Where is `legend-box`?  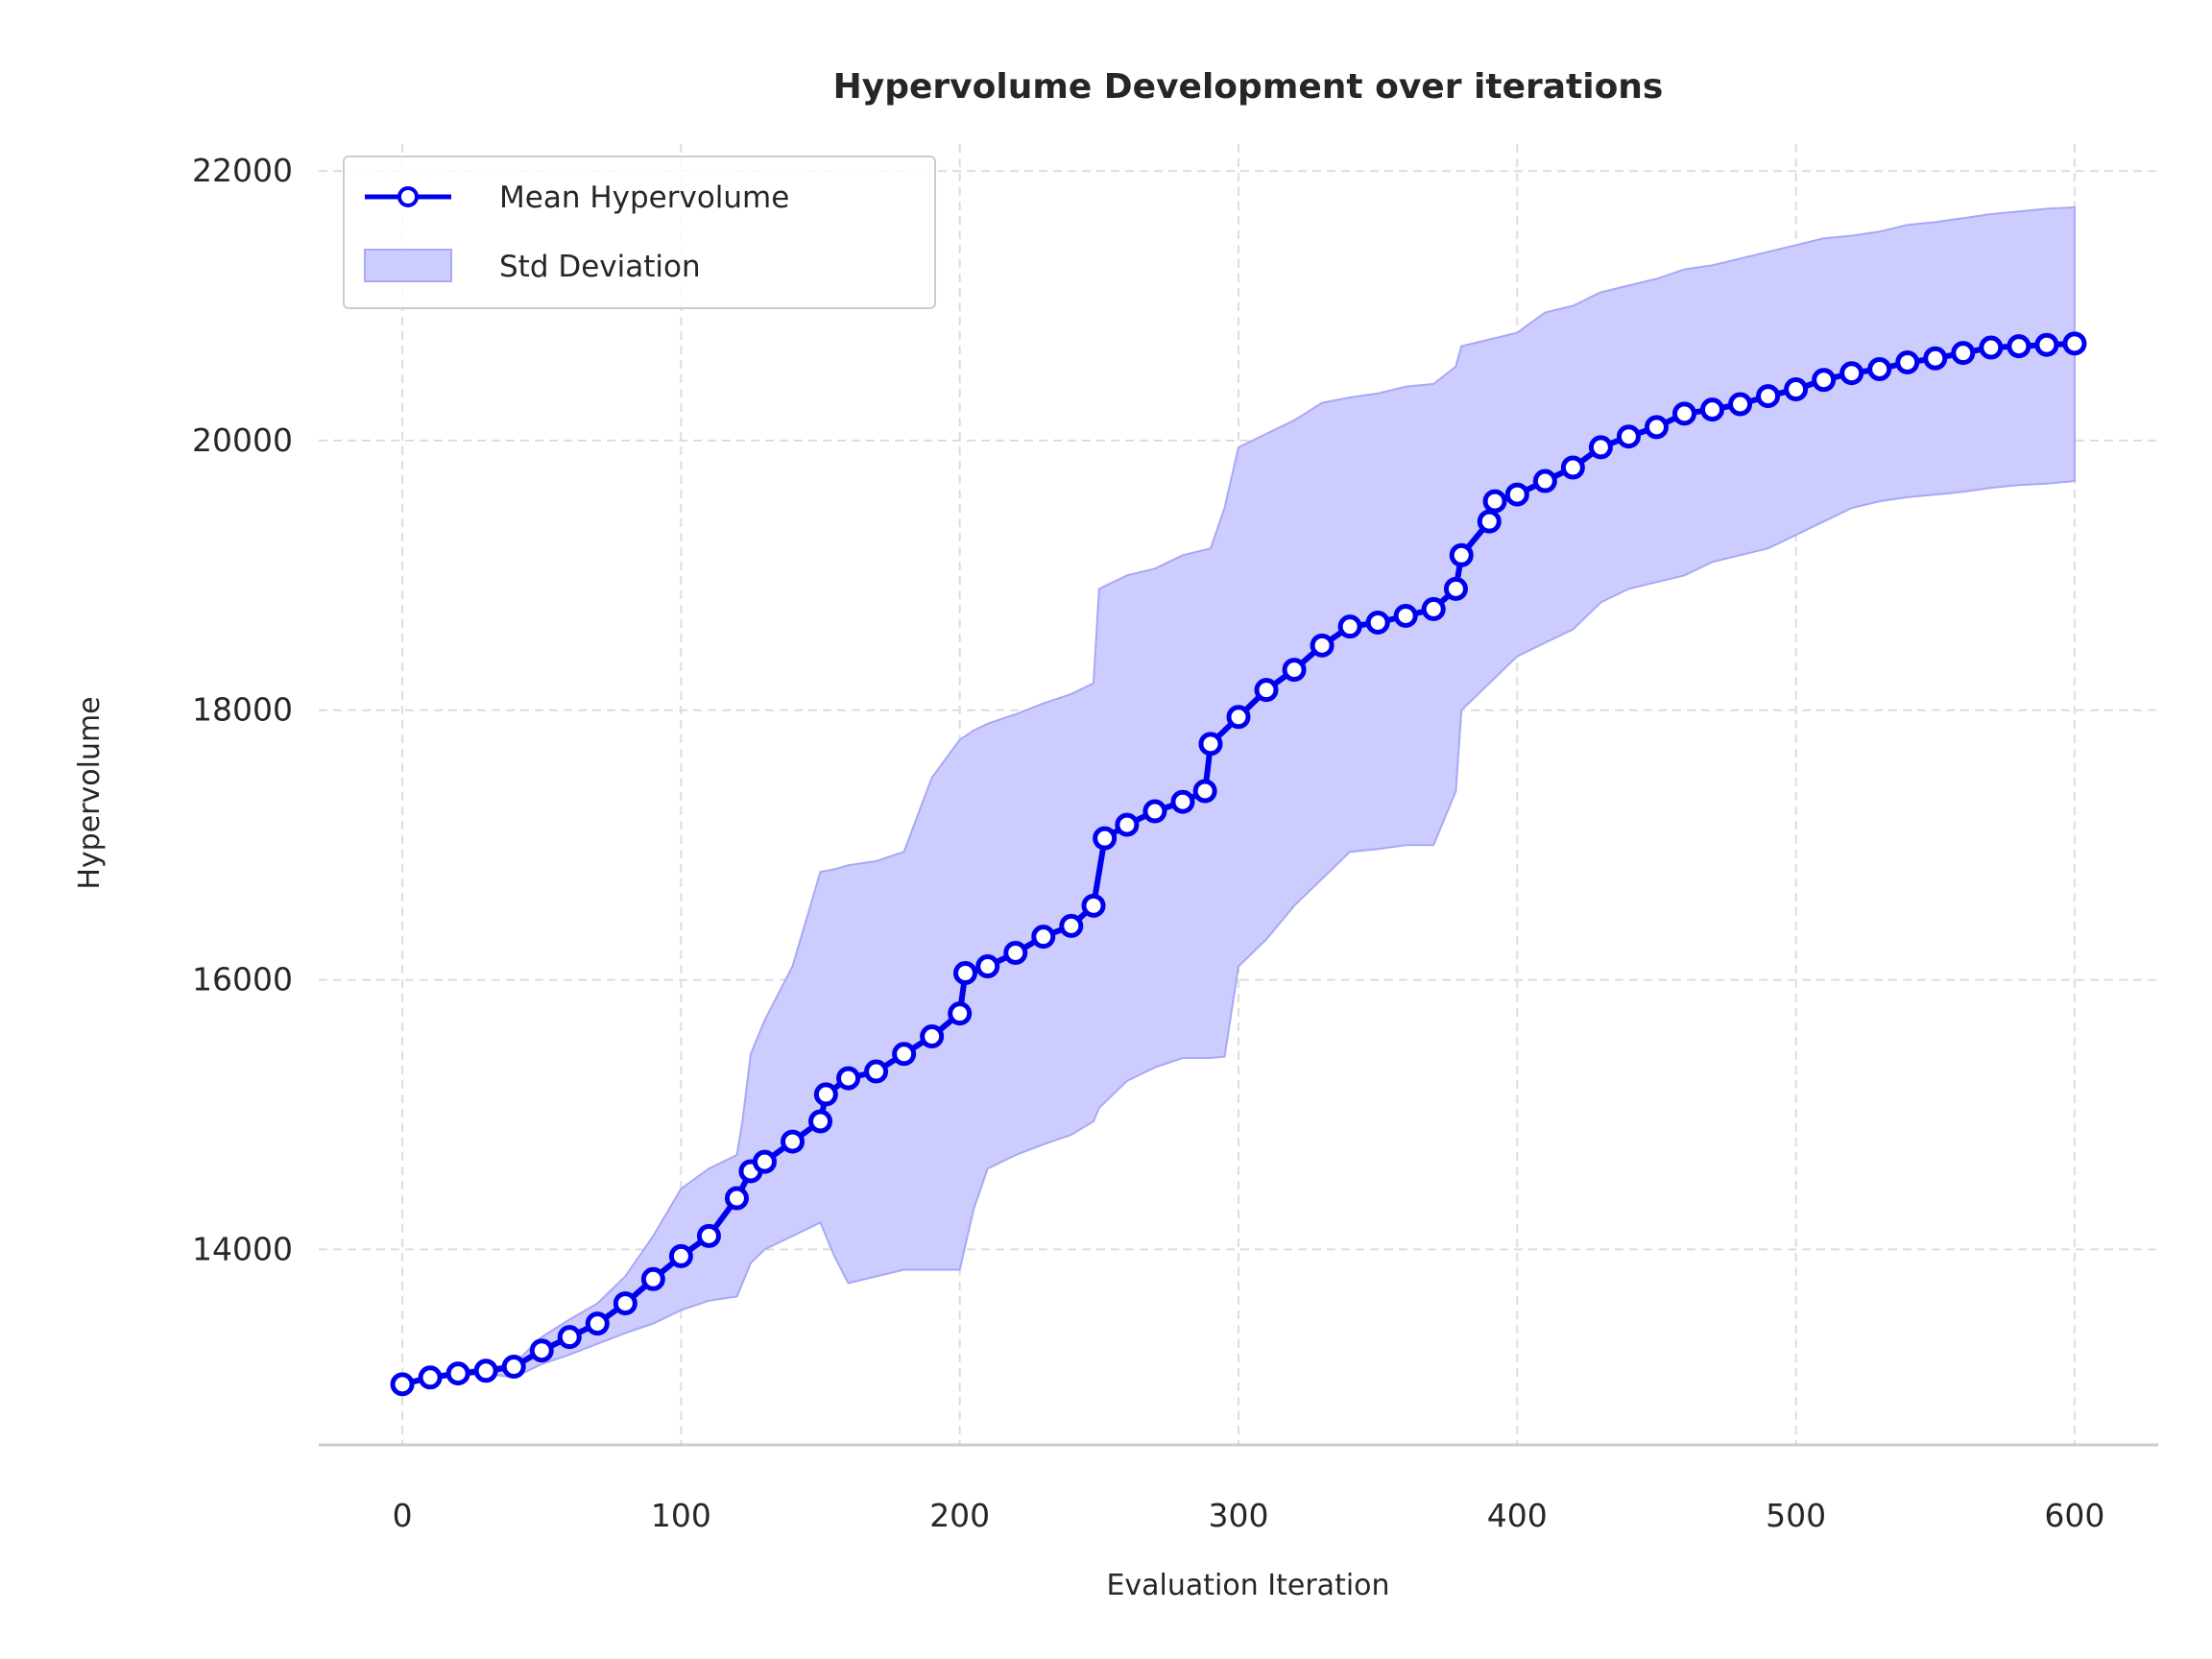
legend-box is located at coordinates (639, 232).